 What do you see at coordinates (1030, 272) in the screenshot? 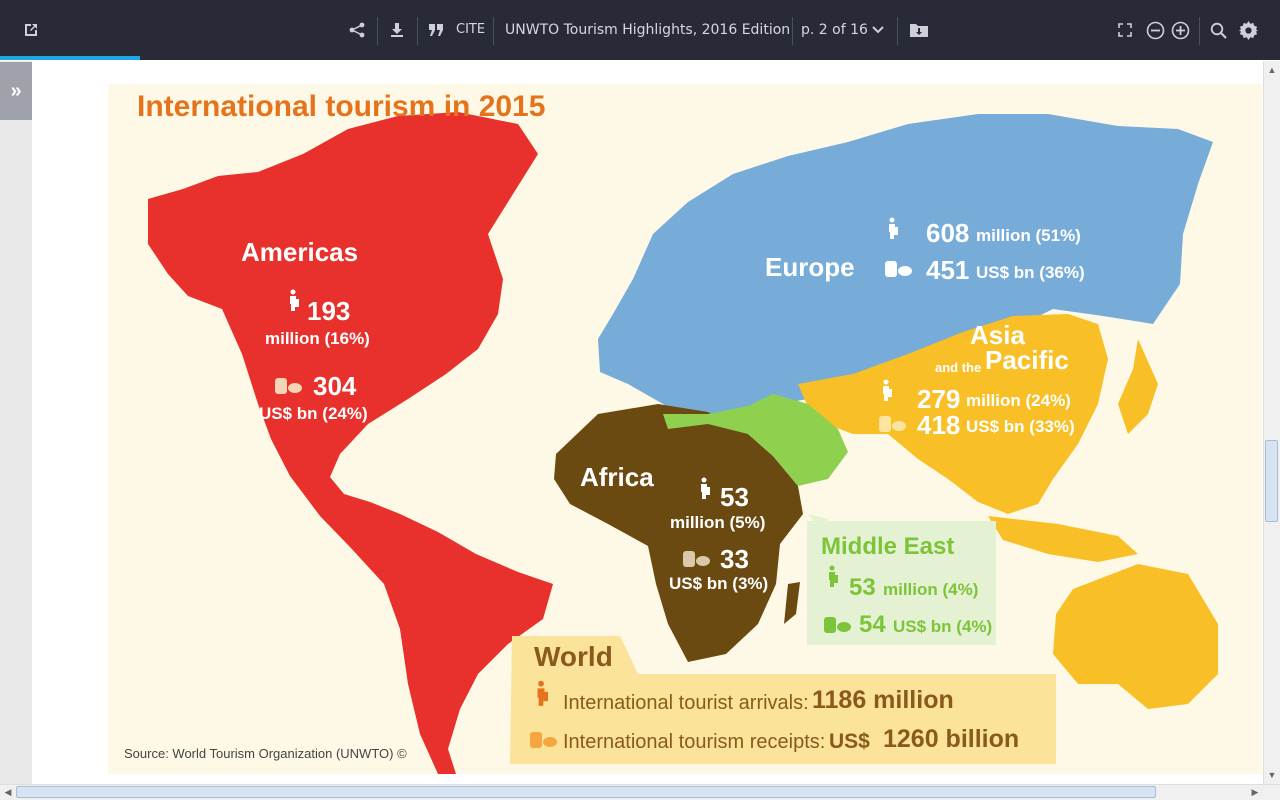
I see `europe-receipts-unit: US$ bn (36%)` at bounding box center [1030, 272].